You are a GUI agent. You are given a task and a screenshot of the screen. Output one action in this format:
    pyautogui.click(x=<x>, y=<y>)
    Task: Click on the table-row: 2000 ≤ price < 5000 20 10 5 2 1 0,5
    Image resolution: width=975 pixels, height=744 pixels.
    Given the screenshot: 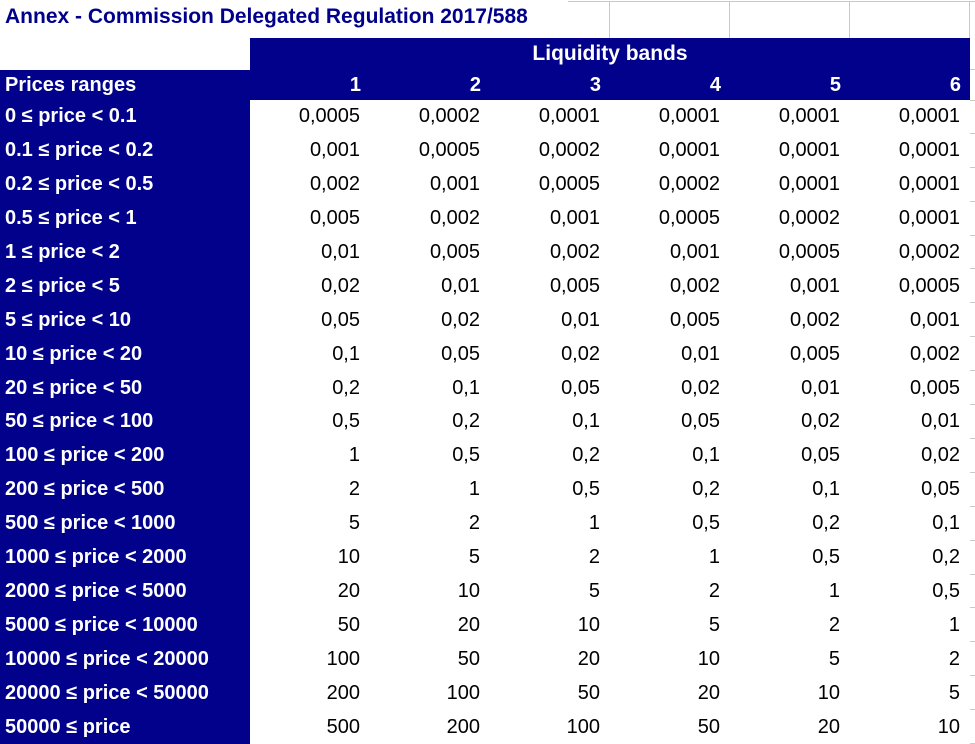 What is the action you would take?
    pyautogui.click(x=487, y=591)
    